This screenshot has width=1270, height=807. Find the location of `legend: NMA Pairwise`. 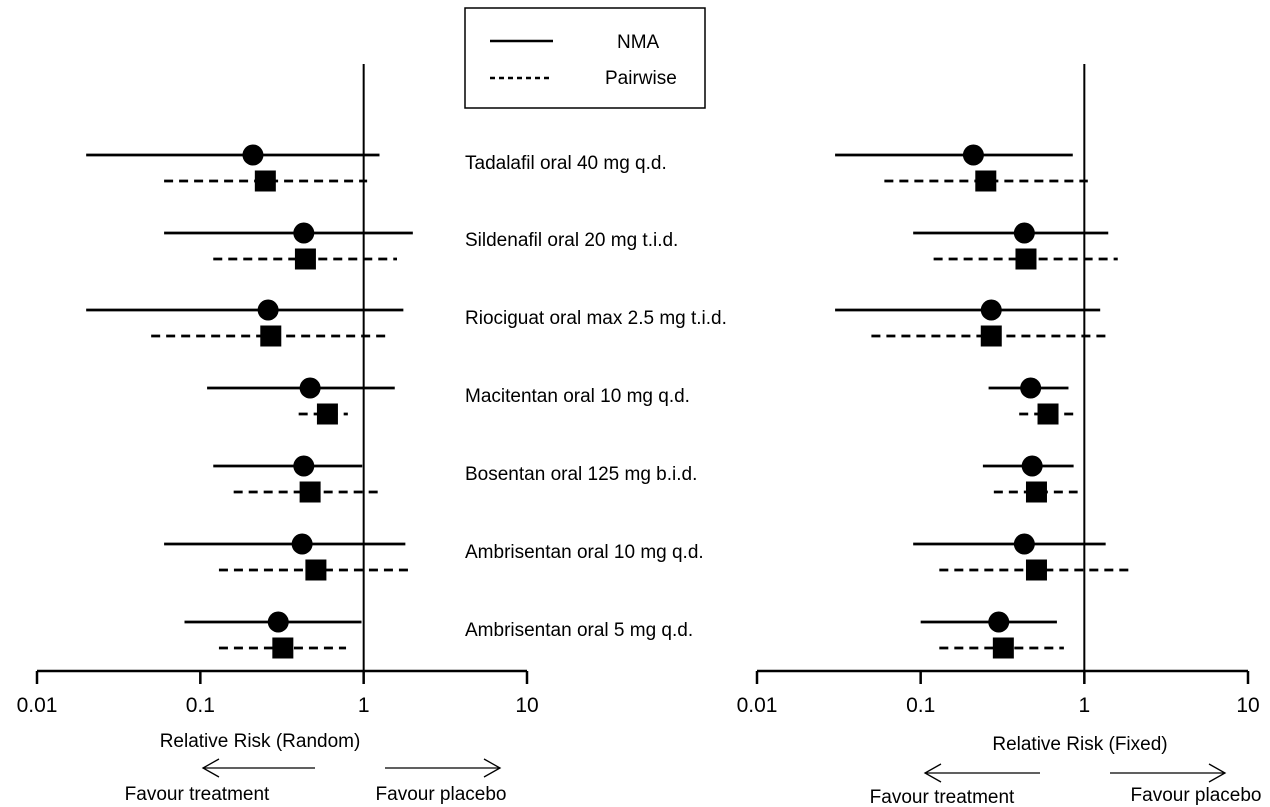

legend: NMA Pairwise is located at coordinates (585, 58).